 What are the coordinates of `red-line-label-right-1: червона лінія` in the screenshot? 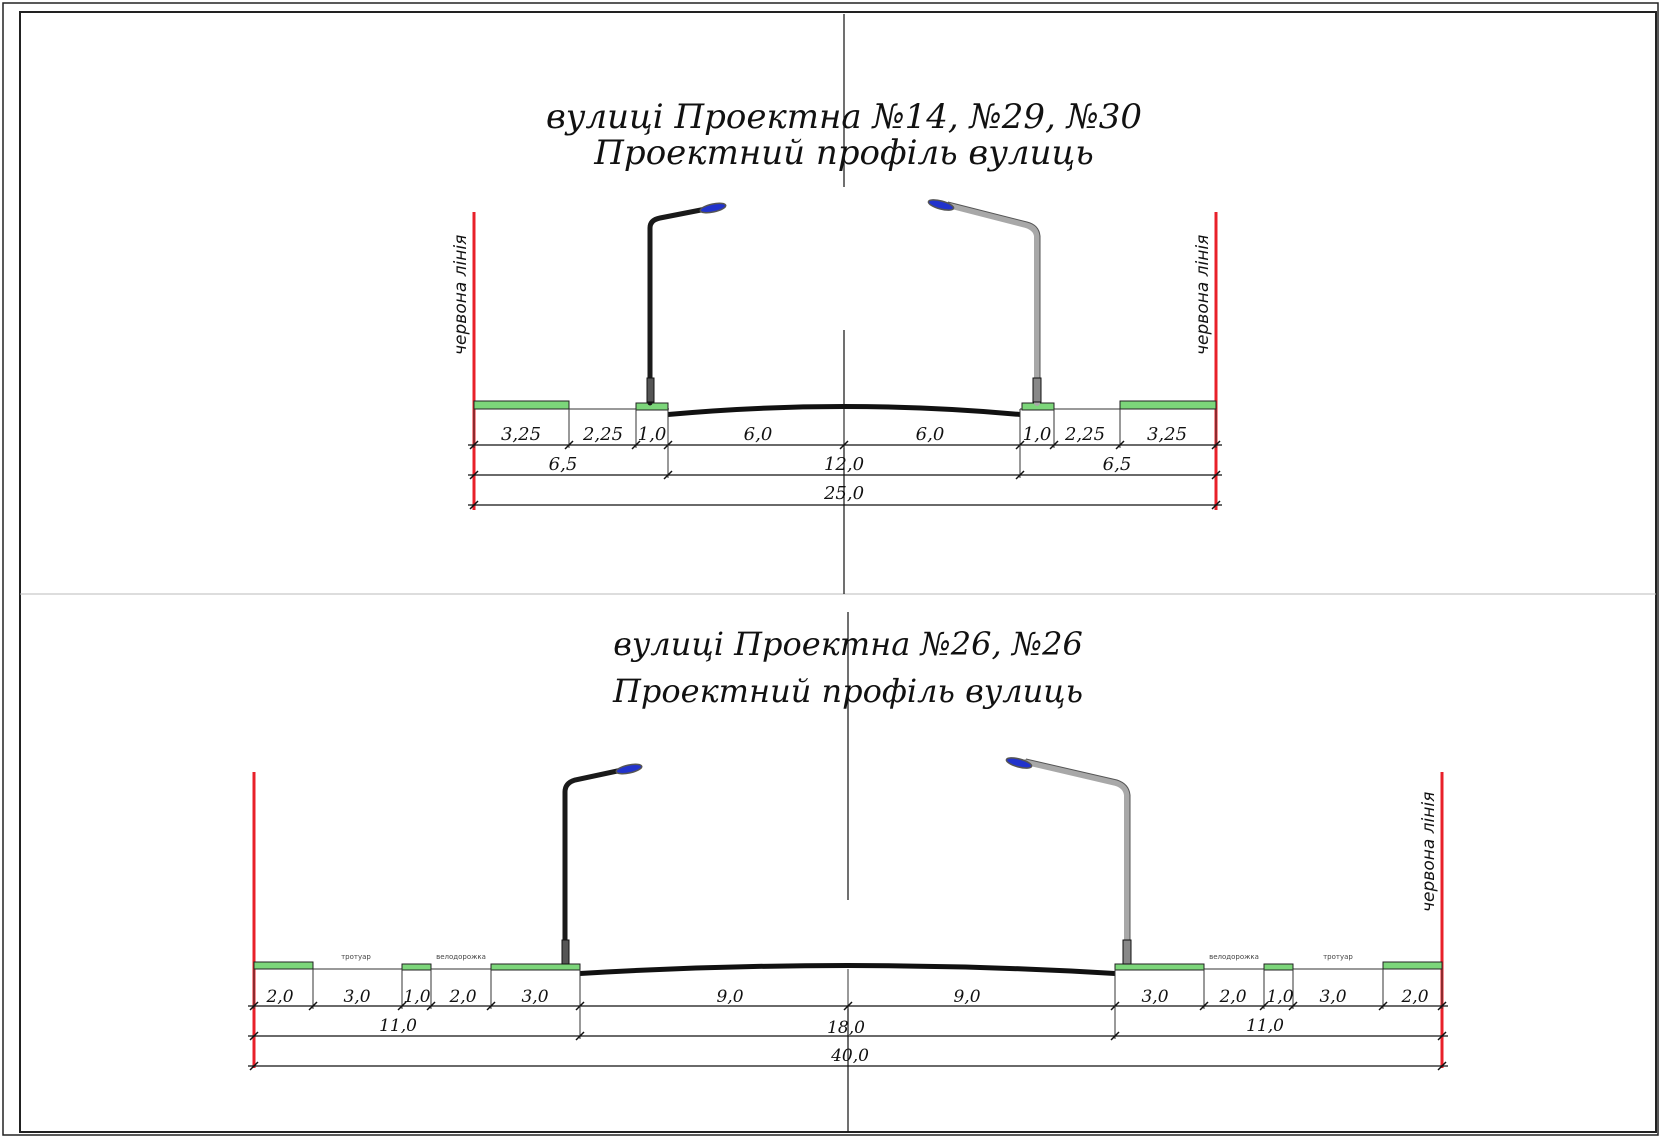 It's located at (1203, 295).